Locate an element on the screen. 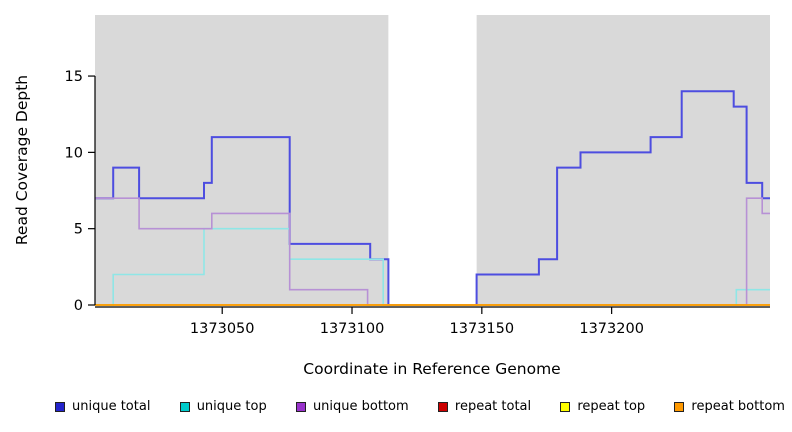 The image size is (792, 432). legend-label: repeat bottom is located at coordinates (738, 406).